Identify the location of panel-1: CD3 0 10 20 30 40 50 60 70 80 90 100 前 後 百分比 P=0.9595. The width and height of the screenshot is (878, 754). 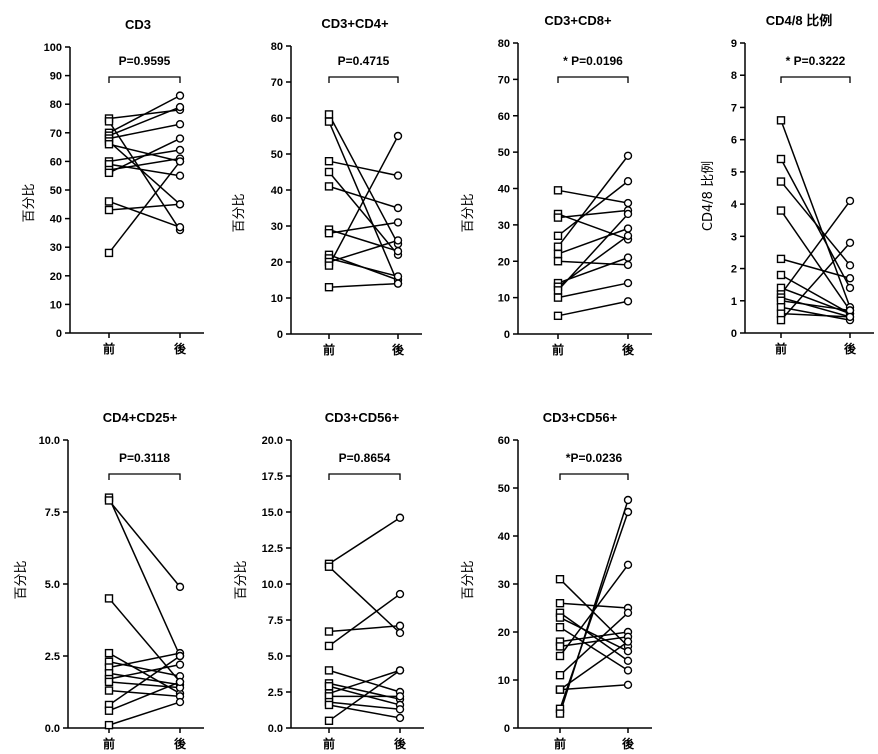
(113, 186).